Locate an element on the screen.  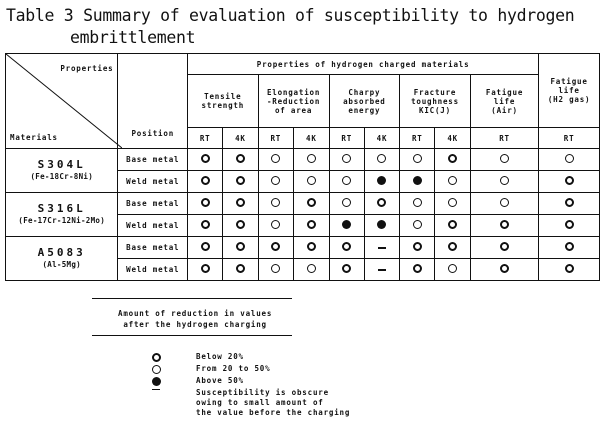
property-header-1: Tensile strength is located at coordinates (223, 101).